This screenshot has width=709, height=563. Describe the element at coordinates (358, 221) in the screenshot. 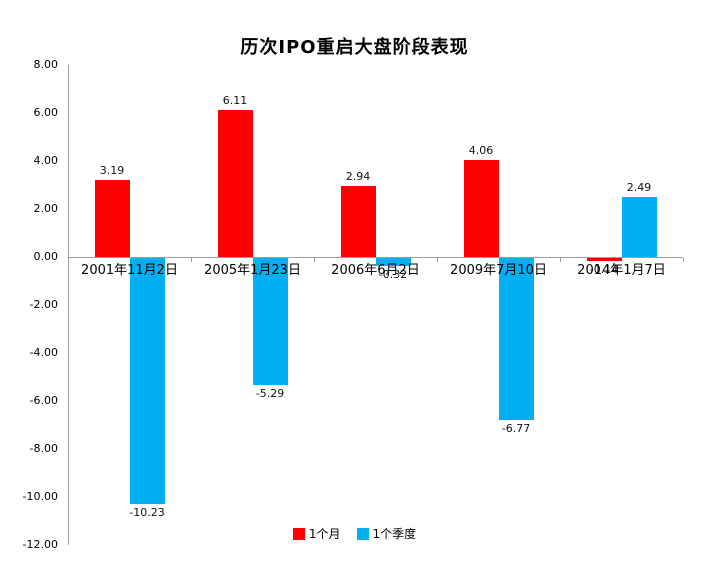

I see `bar-1个月-2006年6月2日` at that location.